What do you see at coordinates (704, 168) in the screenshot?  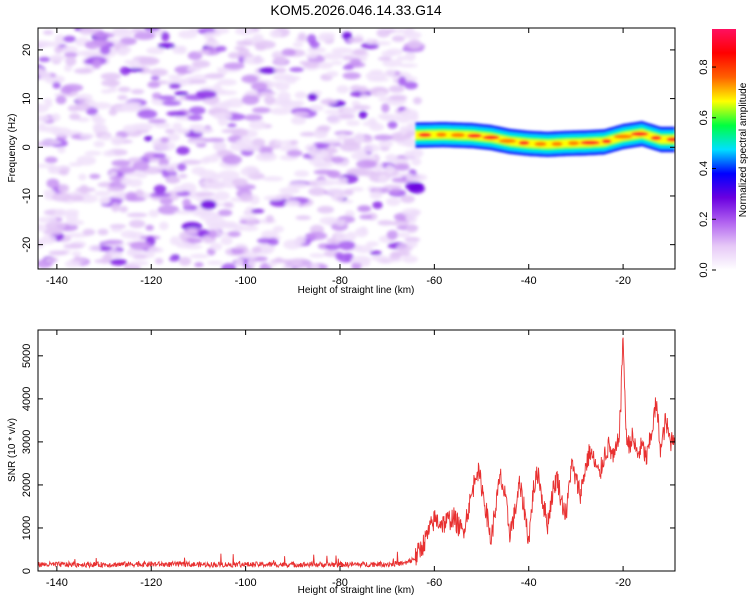 I see `colorbar-tick-label: 0.4` at bounding box center [704, 168].